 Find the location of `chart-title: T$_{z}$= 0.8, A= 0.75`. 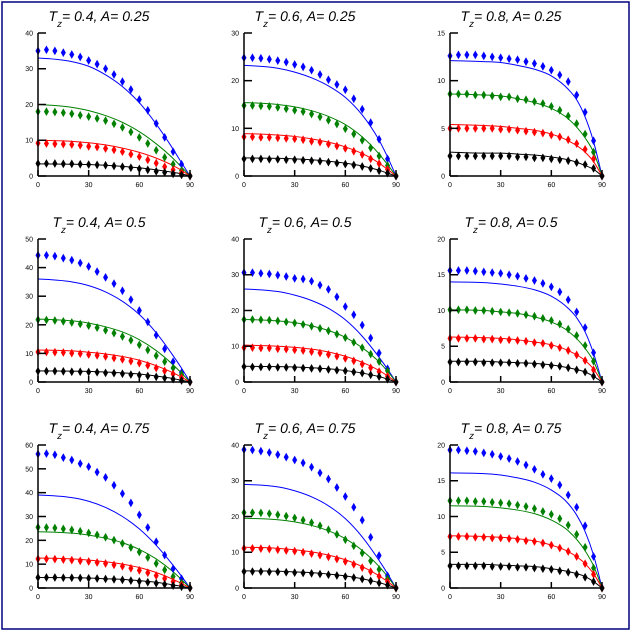

chart-title: T$_{z}$= 0.8, A= 0.75 is located at coordinates (511, 431).